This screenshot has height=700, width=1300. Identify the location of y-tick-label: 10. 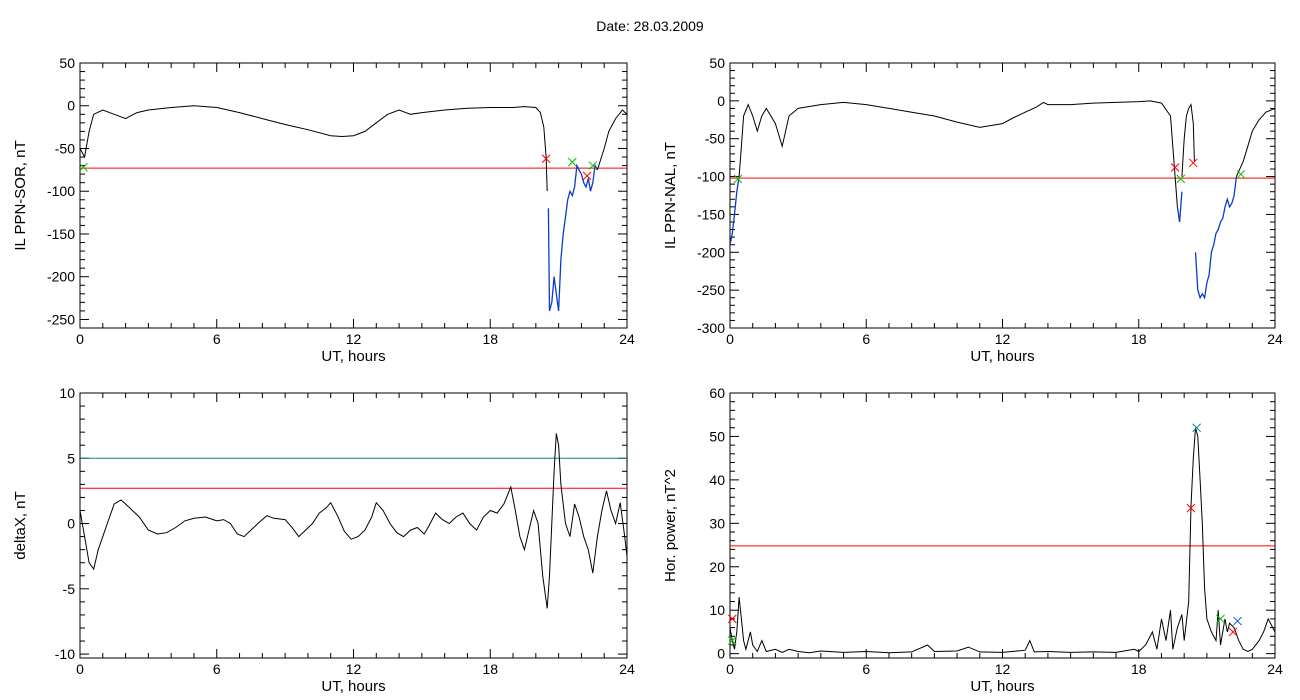
(67, 393).